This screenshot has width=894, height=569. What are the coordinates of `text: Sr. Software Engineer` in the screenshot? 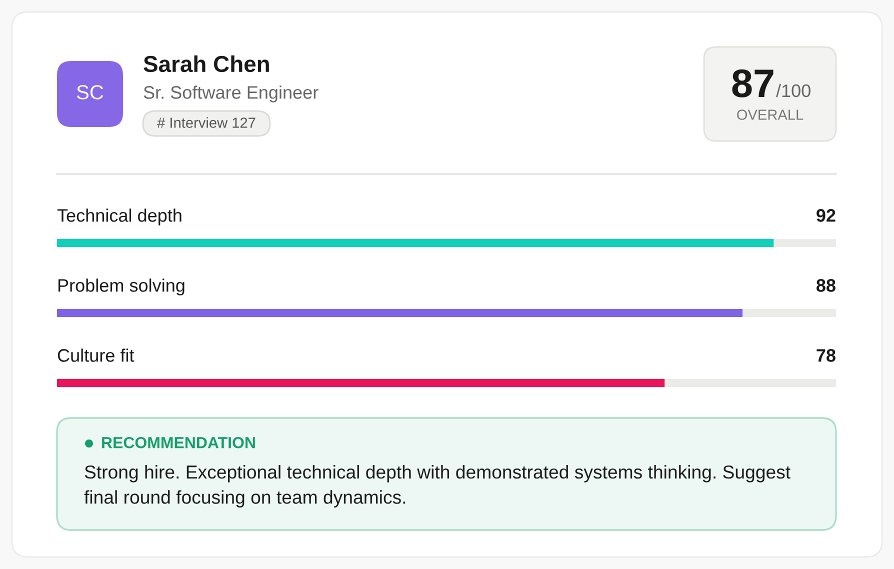 It's located at (231, 94).